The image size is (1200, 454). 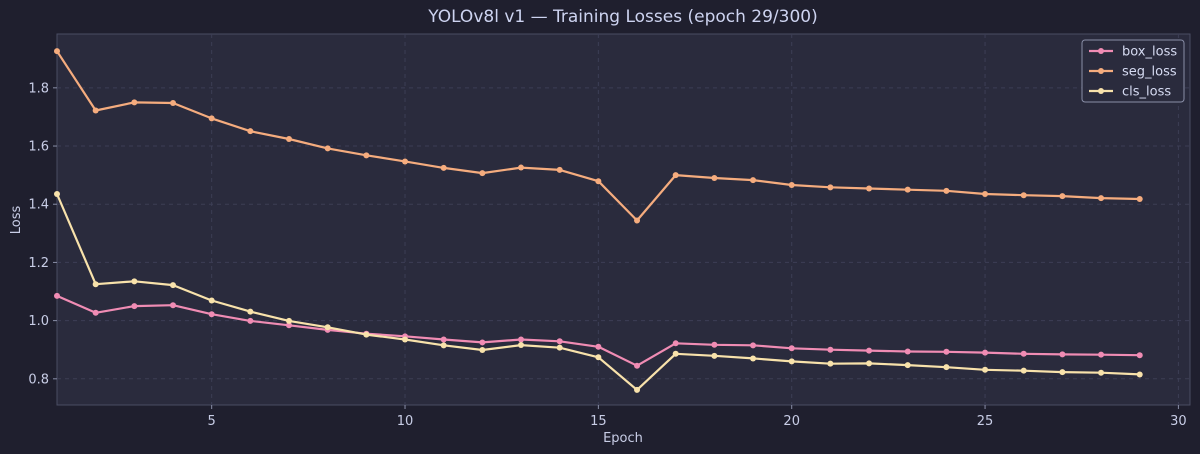 What do you see at coordinates (38, 321) in the screenshot?
I see `y-tick-label: 1.0` at bounding box center [38, 321].